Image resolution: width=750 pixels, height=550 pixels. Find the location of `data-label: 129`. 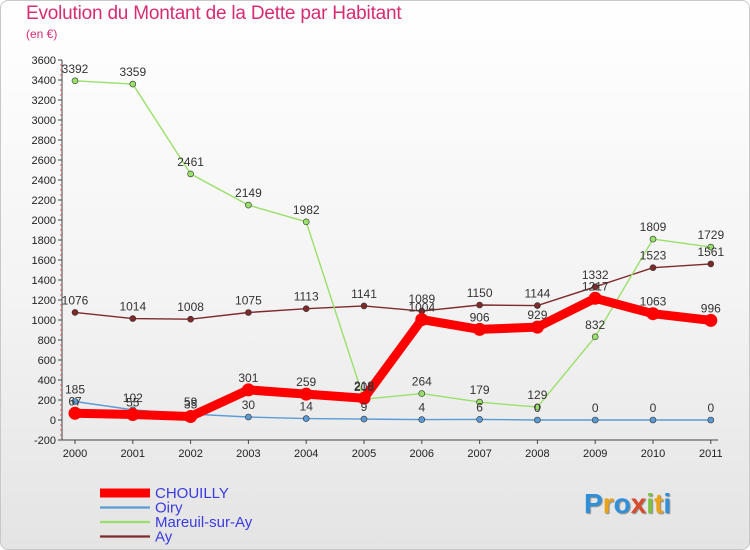

data-label: 129 is located at coordinates (537, 395).